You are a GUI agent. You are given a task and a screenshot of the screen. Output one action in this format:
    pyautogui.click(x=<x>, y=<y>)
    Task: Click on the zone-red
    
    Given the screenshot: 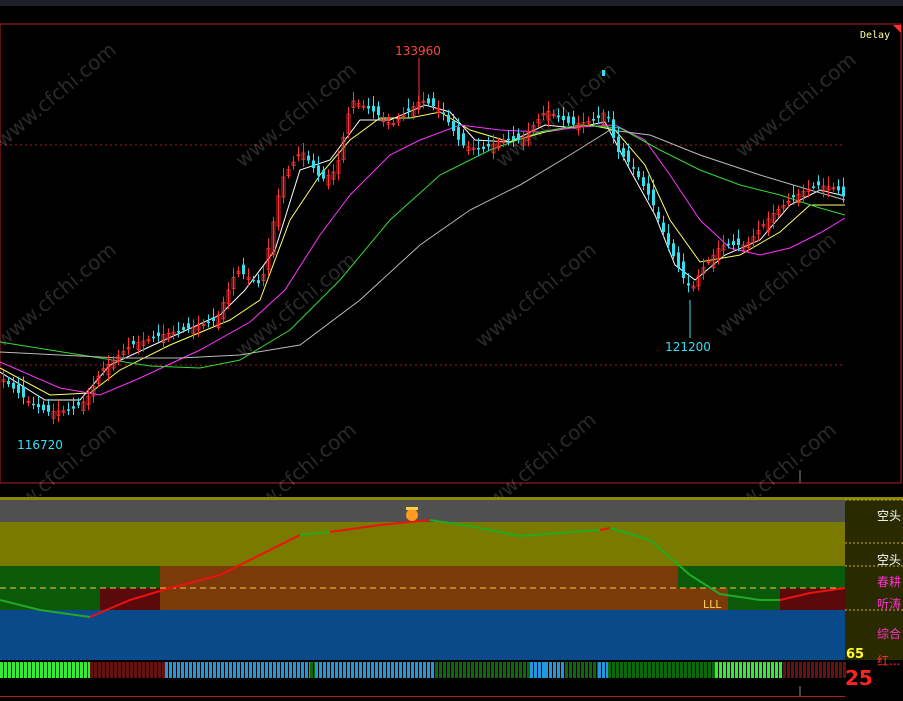 What is the action you would take?
    pyautogui.click(x=812, y=599)
    